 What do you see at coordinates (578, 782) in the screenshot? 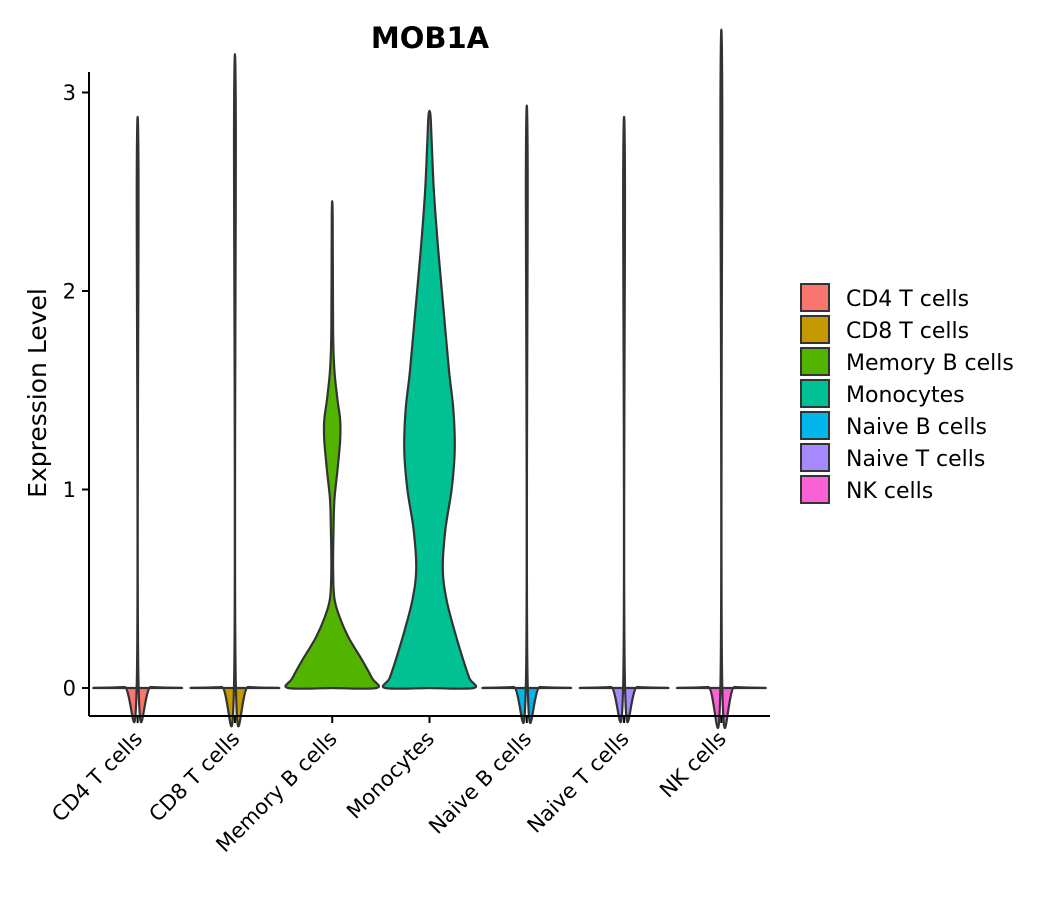
I see `x-tick-label: Naive T cells` at bounding box center [578, 782].